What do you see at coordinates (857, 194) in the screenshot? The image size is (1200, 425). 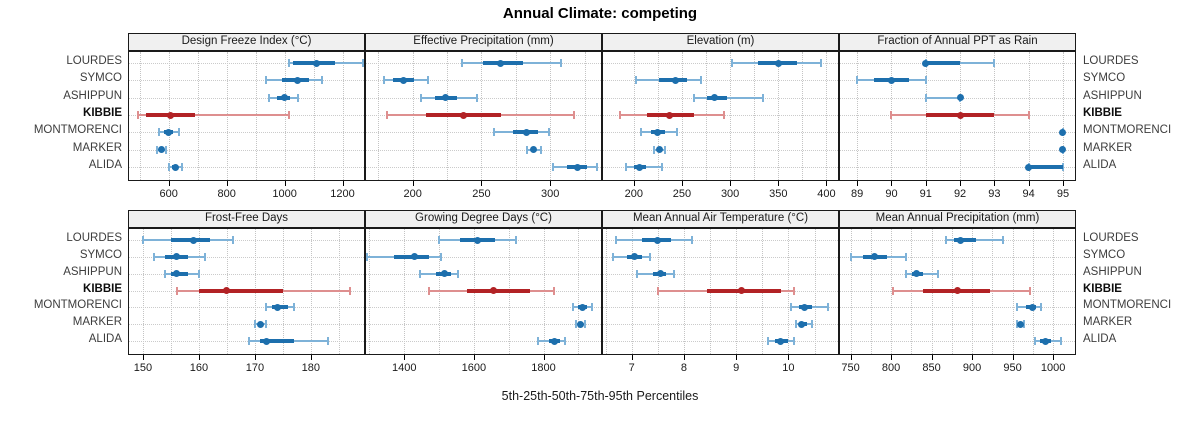 I see `axis-tick-label: 89` at bounding box center [857, 194].